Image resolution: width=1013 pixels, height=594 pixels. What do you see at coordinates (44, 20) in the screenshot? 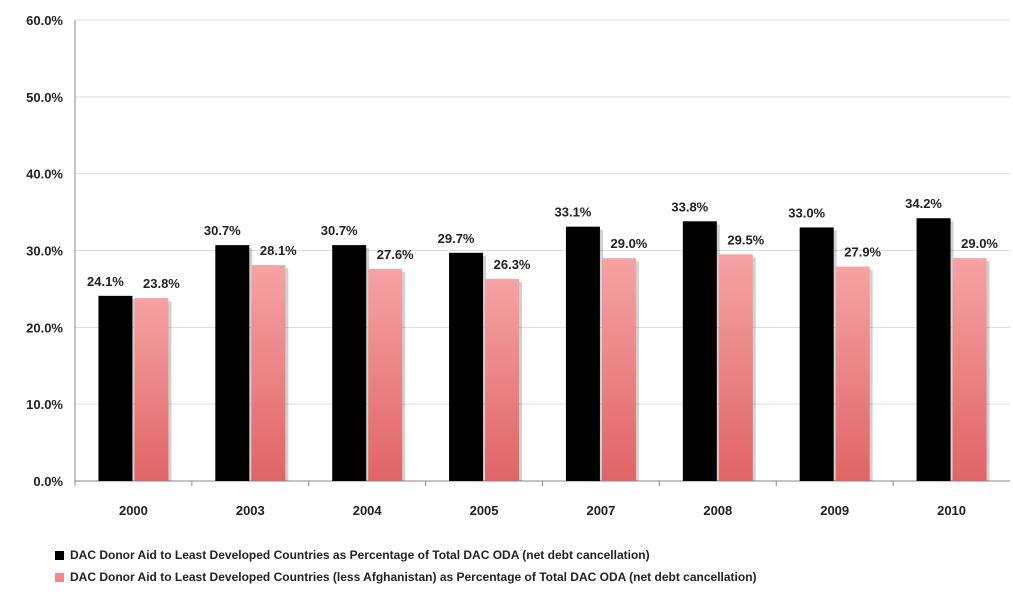
I see `y-tick-label: 60.0%` at bounding box center [44, 20].